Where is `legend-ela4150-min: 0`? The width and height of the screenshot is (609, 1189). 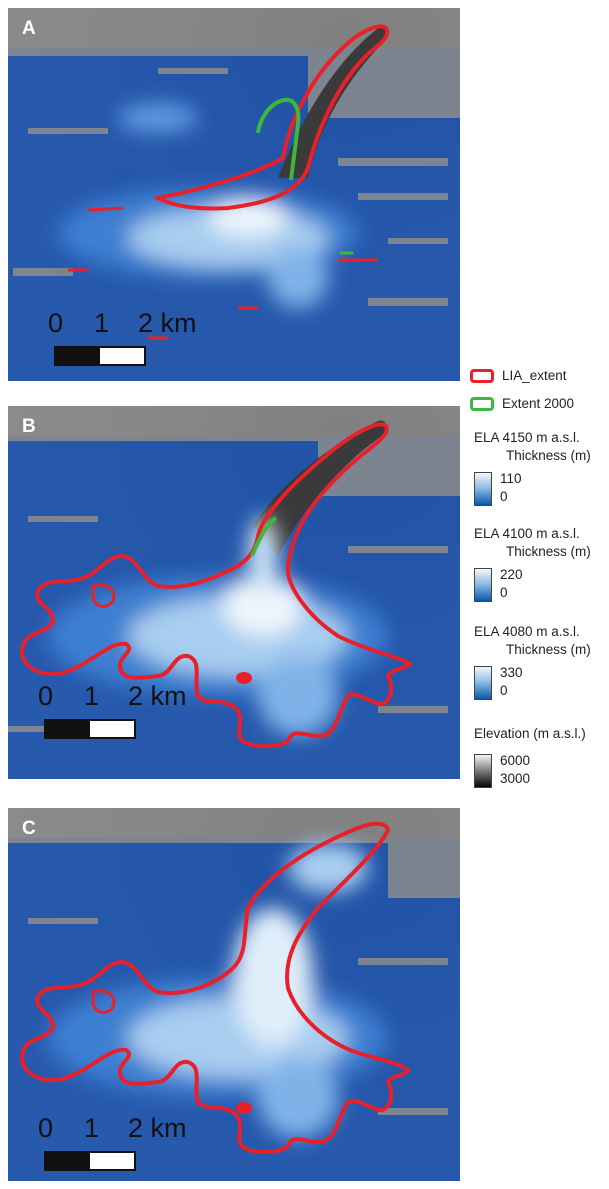 legend-ela4150-min: 0 is located at coordinates (504, 496).